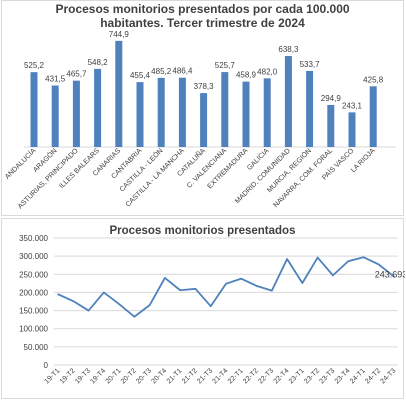 This screenshot has width=406, height=400. I want to click on data-label: 548,2, so click(98, 62).